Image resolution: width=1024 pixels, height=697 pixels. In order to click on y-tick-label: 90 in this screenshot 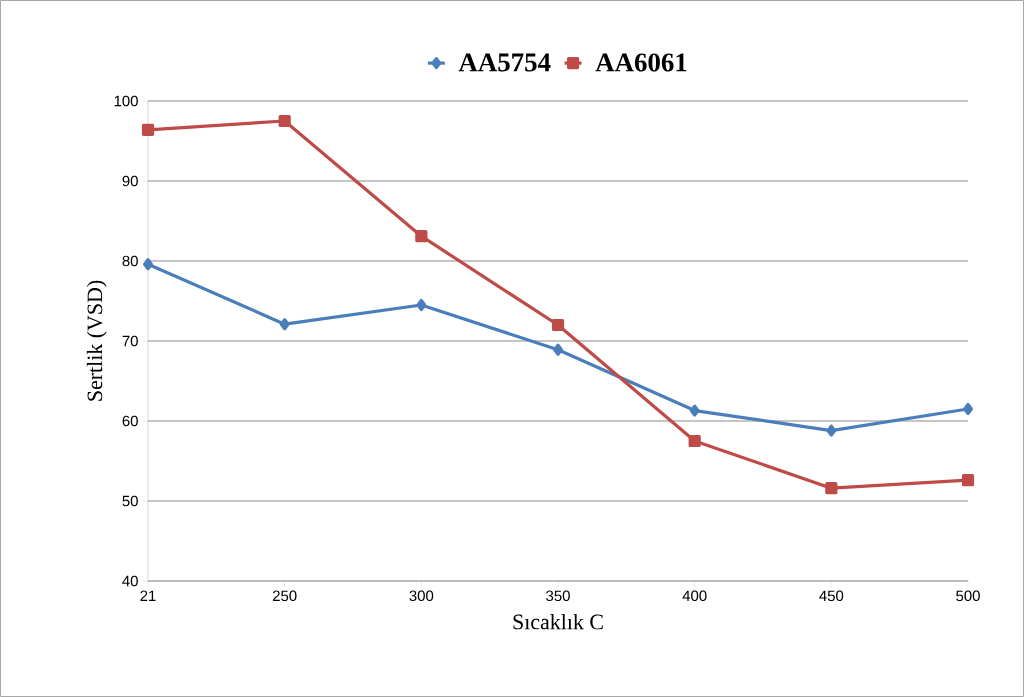, I will do `click(130, 181)`.